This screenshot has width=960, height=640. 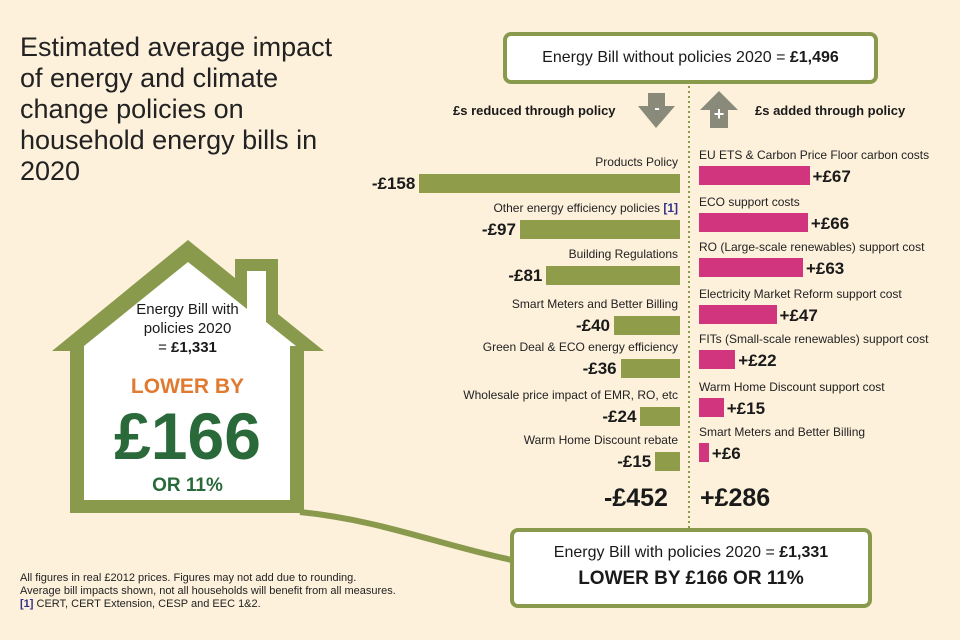 What do you see at coordinates (830, 110) in the screenshot?
I see `added-header: £s added through policy` at bounding box center [830, 110].